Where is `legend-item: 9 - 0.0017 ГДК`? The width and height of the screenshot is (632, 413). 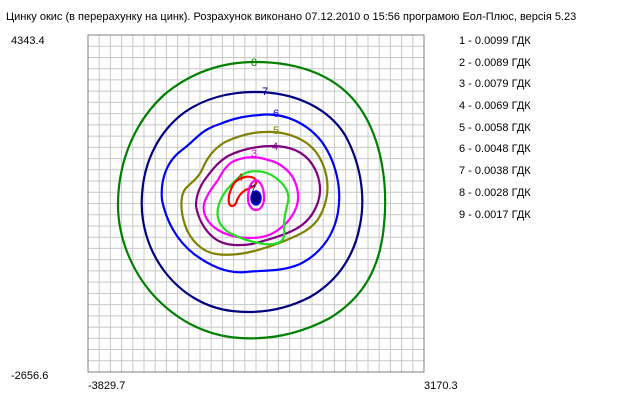 legend-item: 9 - 0.0017 ГДК is located at coordinates (495, 214).